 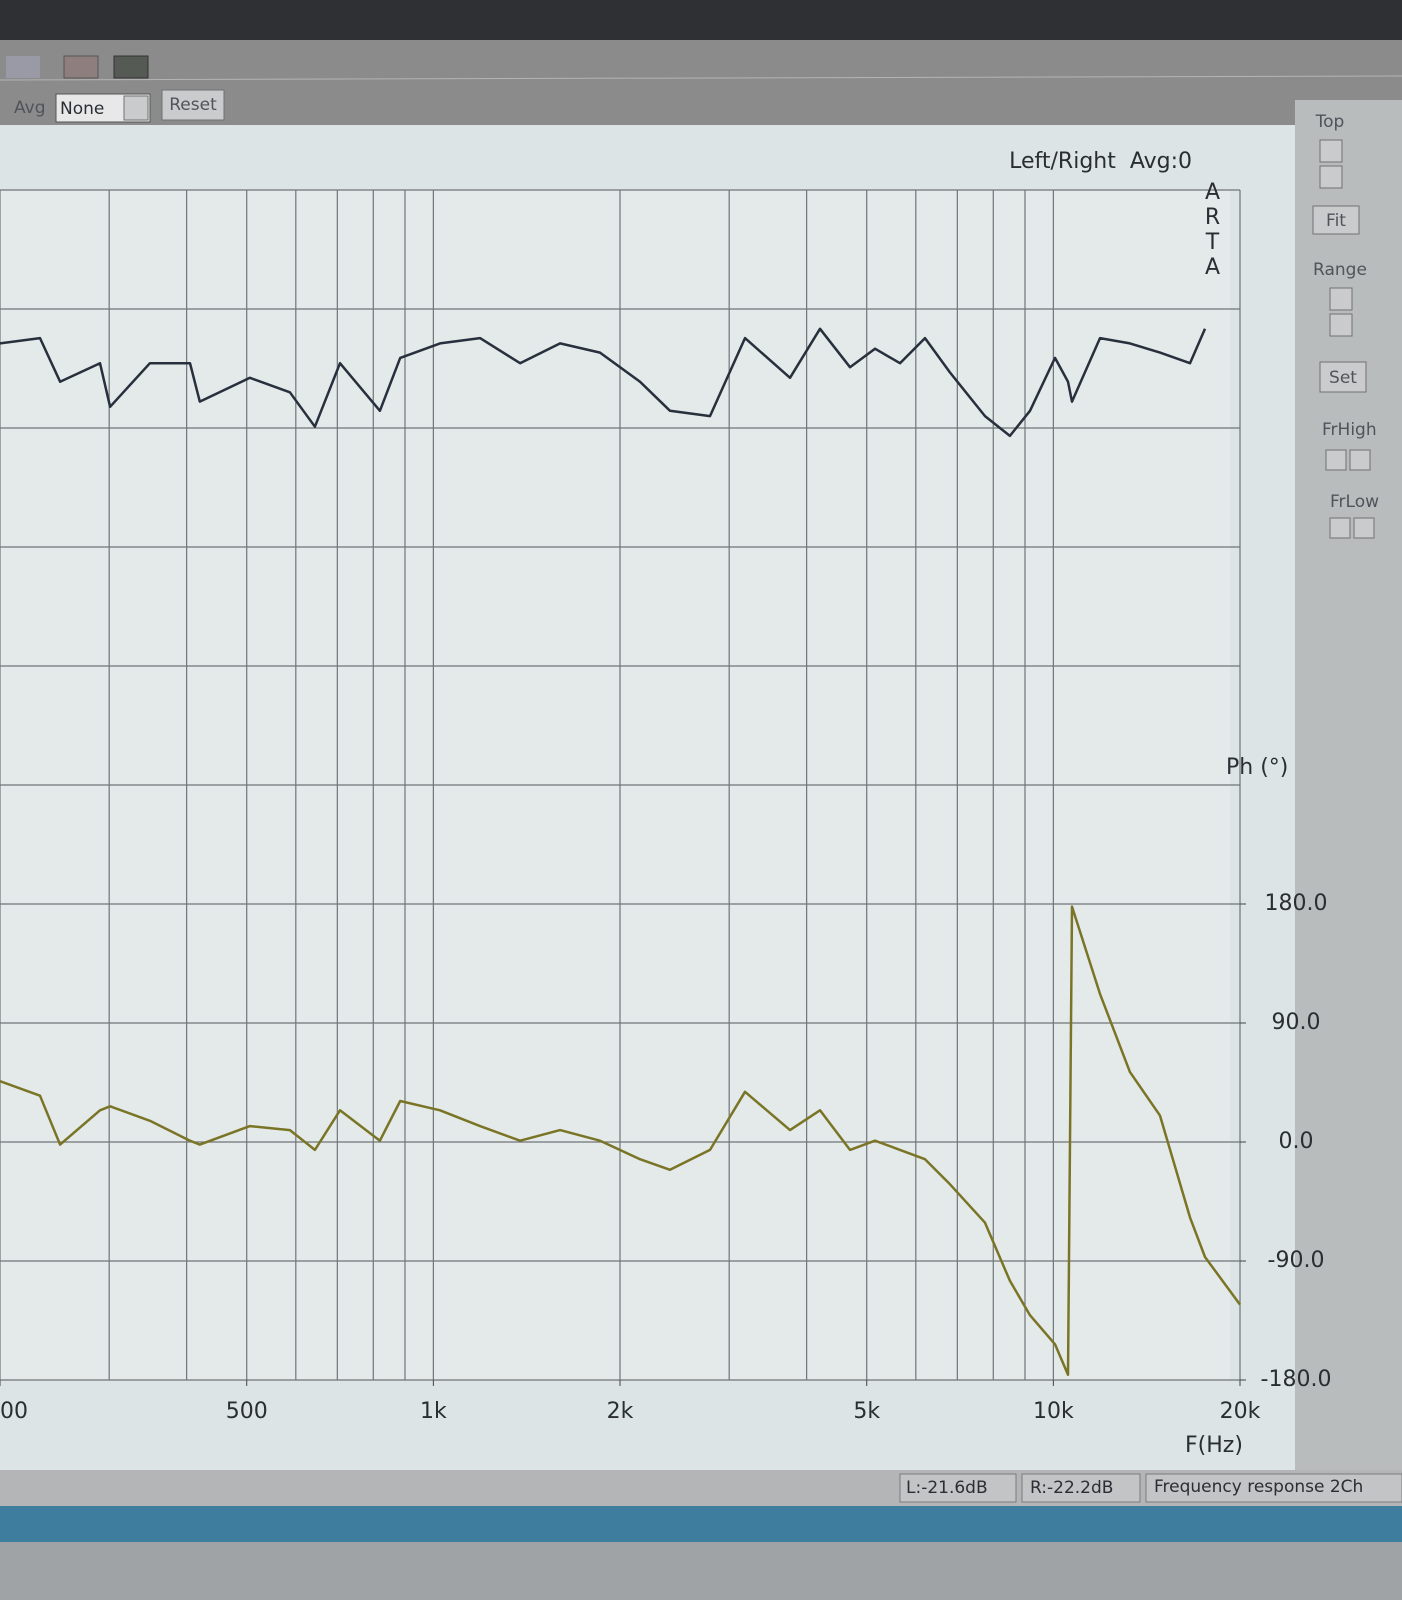 I want to click on top-up, so click(x=1331, y=151).